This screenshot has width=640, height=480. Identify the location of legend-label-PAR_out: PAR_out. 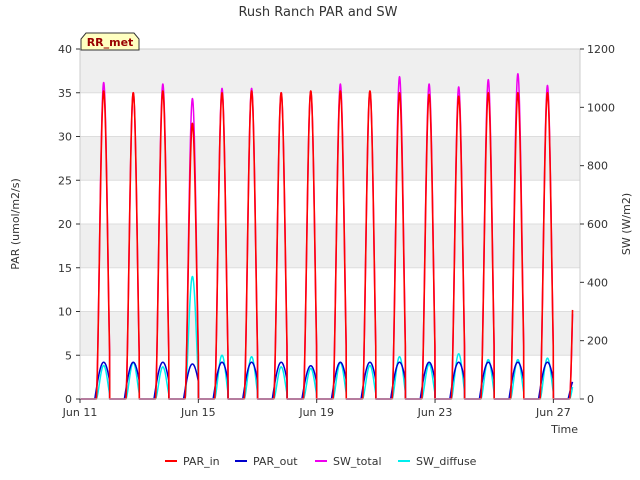
(275, 461).